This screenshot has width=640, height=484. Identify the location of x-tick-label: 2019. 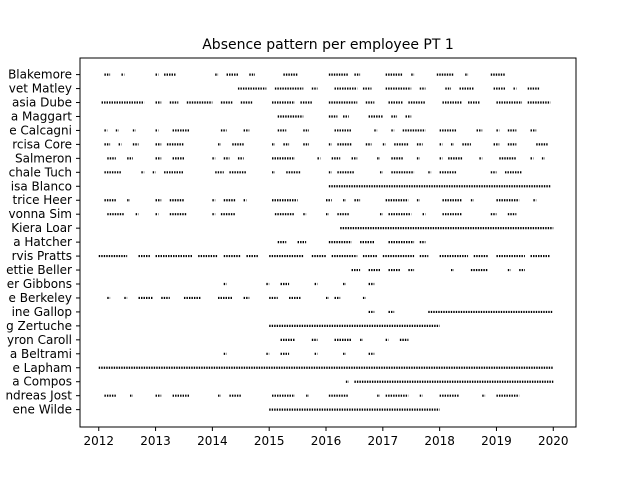
(496, 441).